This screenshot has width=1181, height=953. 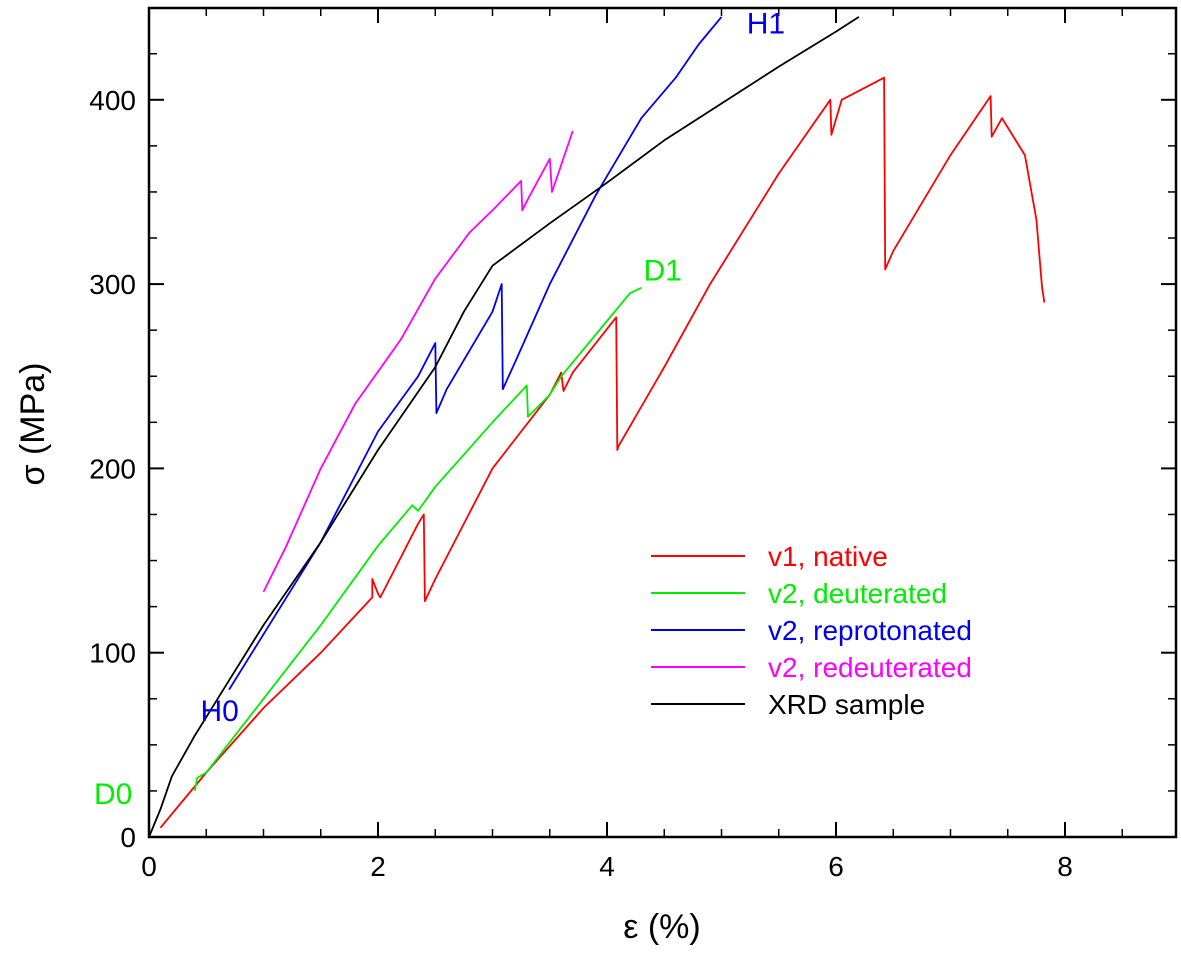 What do you see at coordinates (661, 927) in the screenshot?
I see `x-axis-label: ε (%)` at bounding box center [661, 927].